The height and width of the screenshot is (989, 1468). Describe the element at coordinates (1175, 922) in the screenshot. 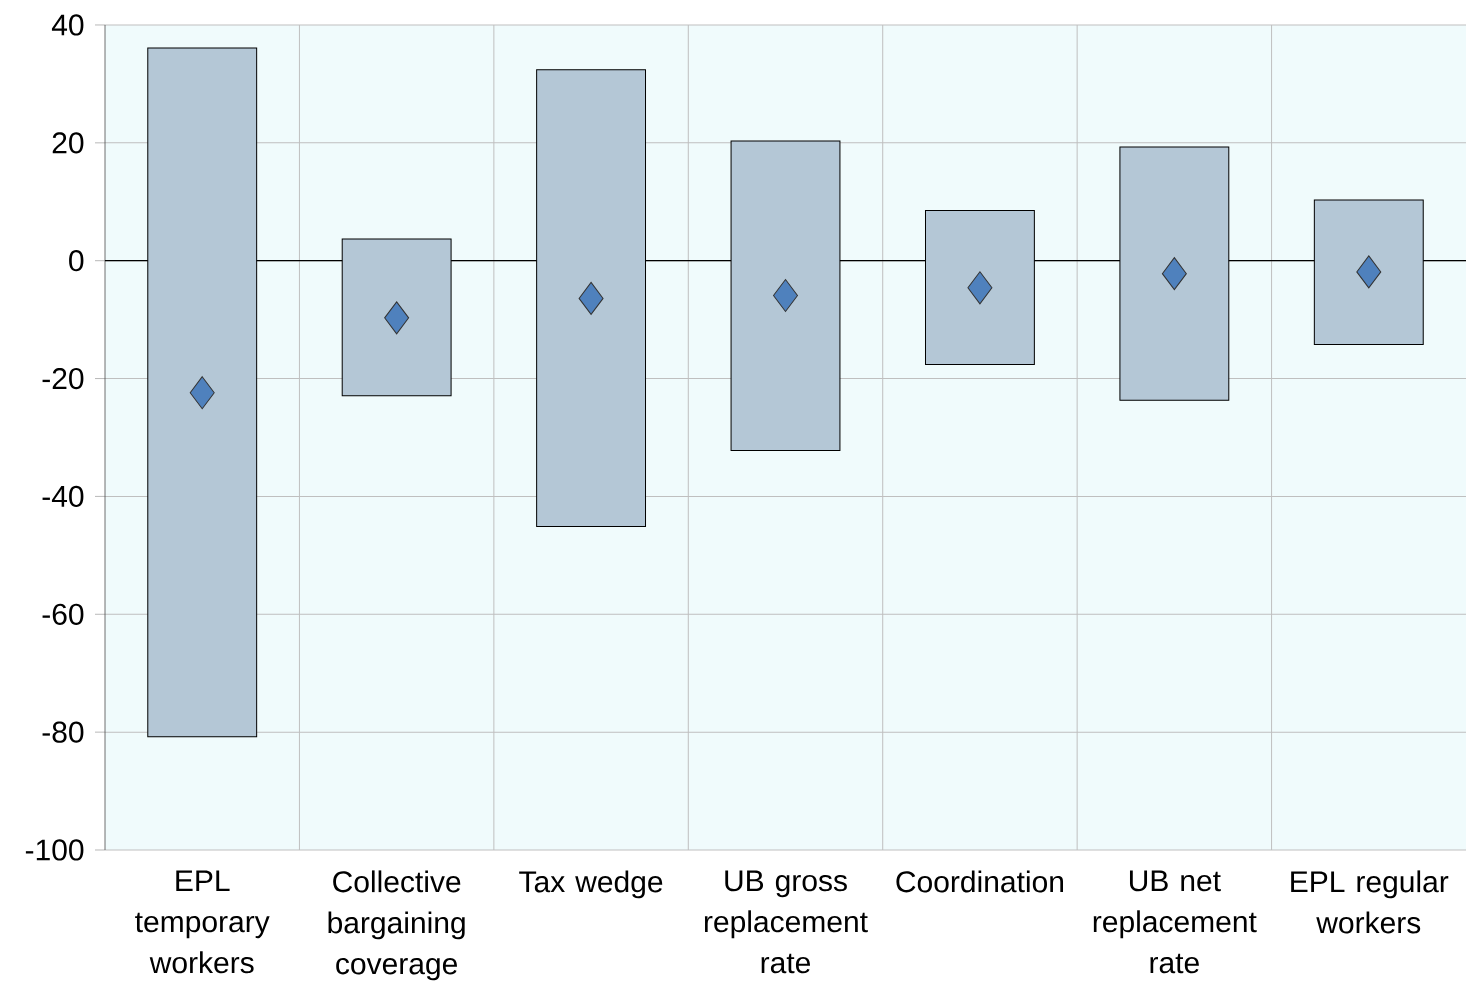

I see `x-tick-label: UB net replacement rate` at that location.